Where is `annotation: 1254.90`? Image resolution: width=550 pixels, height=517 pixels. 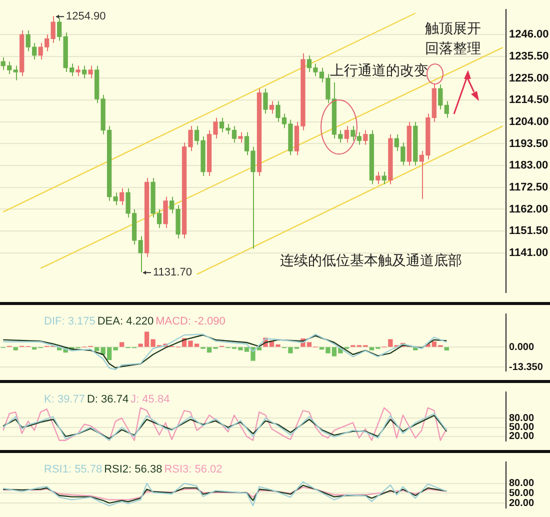
annotation: 1254.90 is located at coordinates (86, 16).